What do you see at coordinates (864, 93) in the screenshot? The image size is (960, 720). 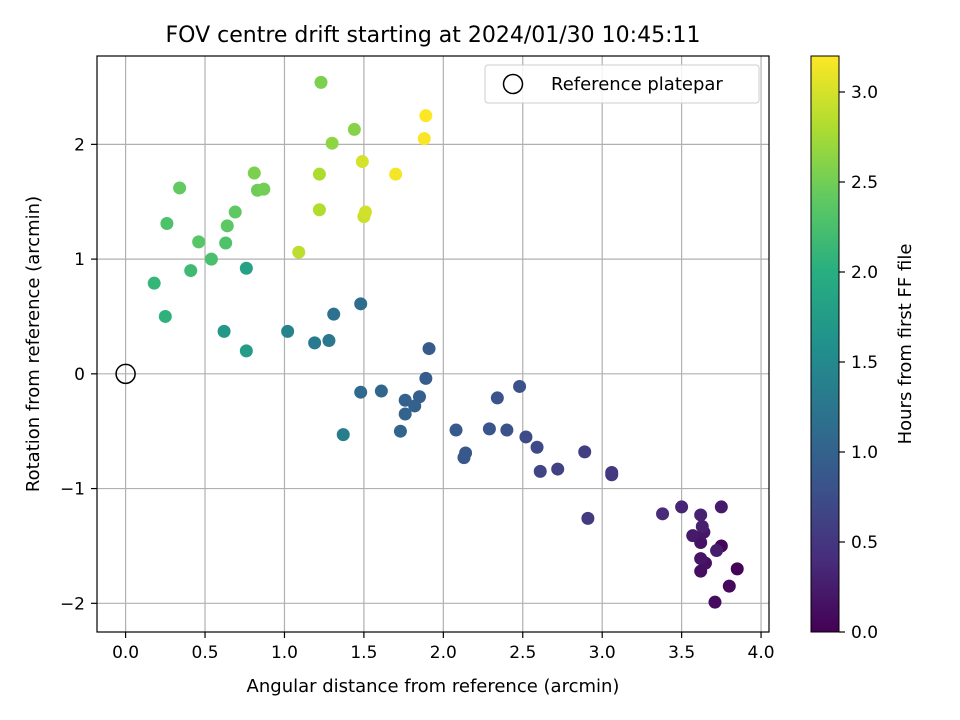 I see `colorbar-tick-label: 3.0` at bounding box center [864, 93].